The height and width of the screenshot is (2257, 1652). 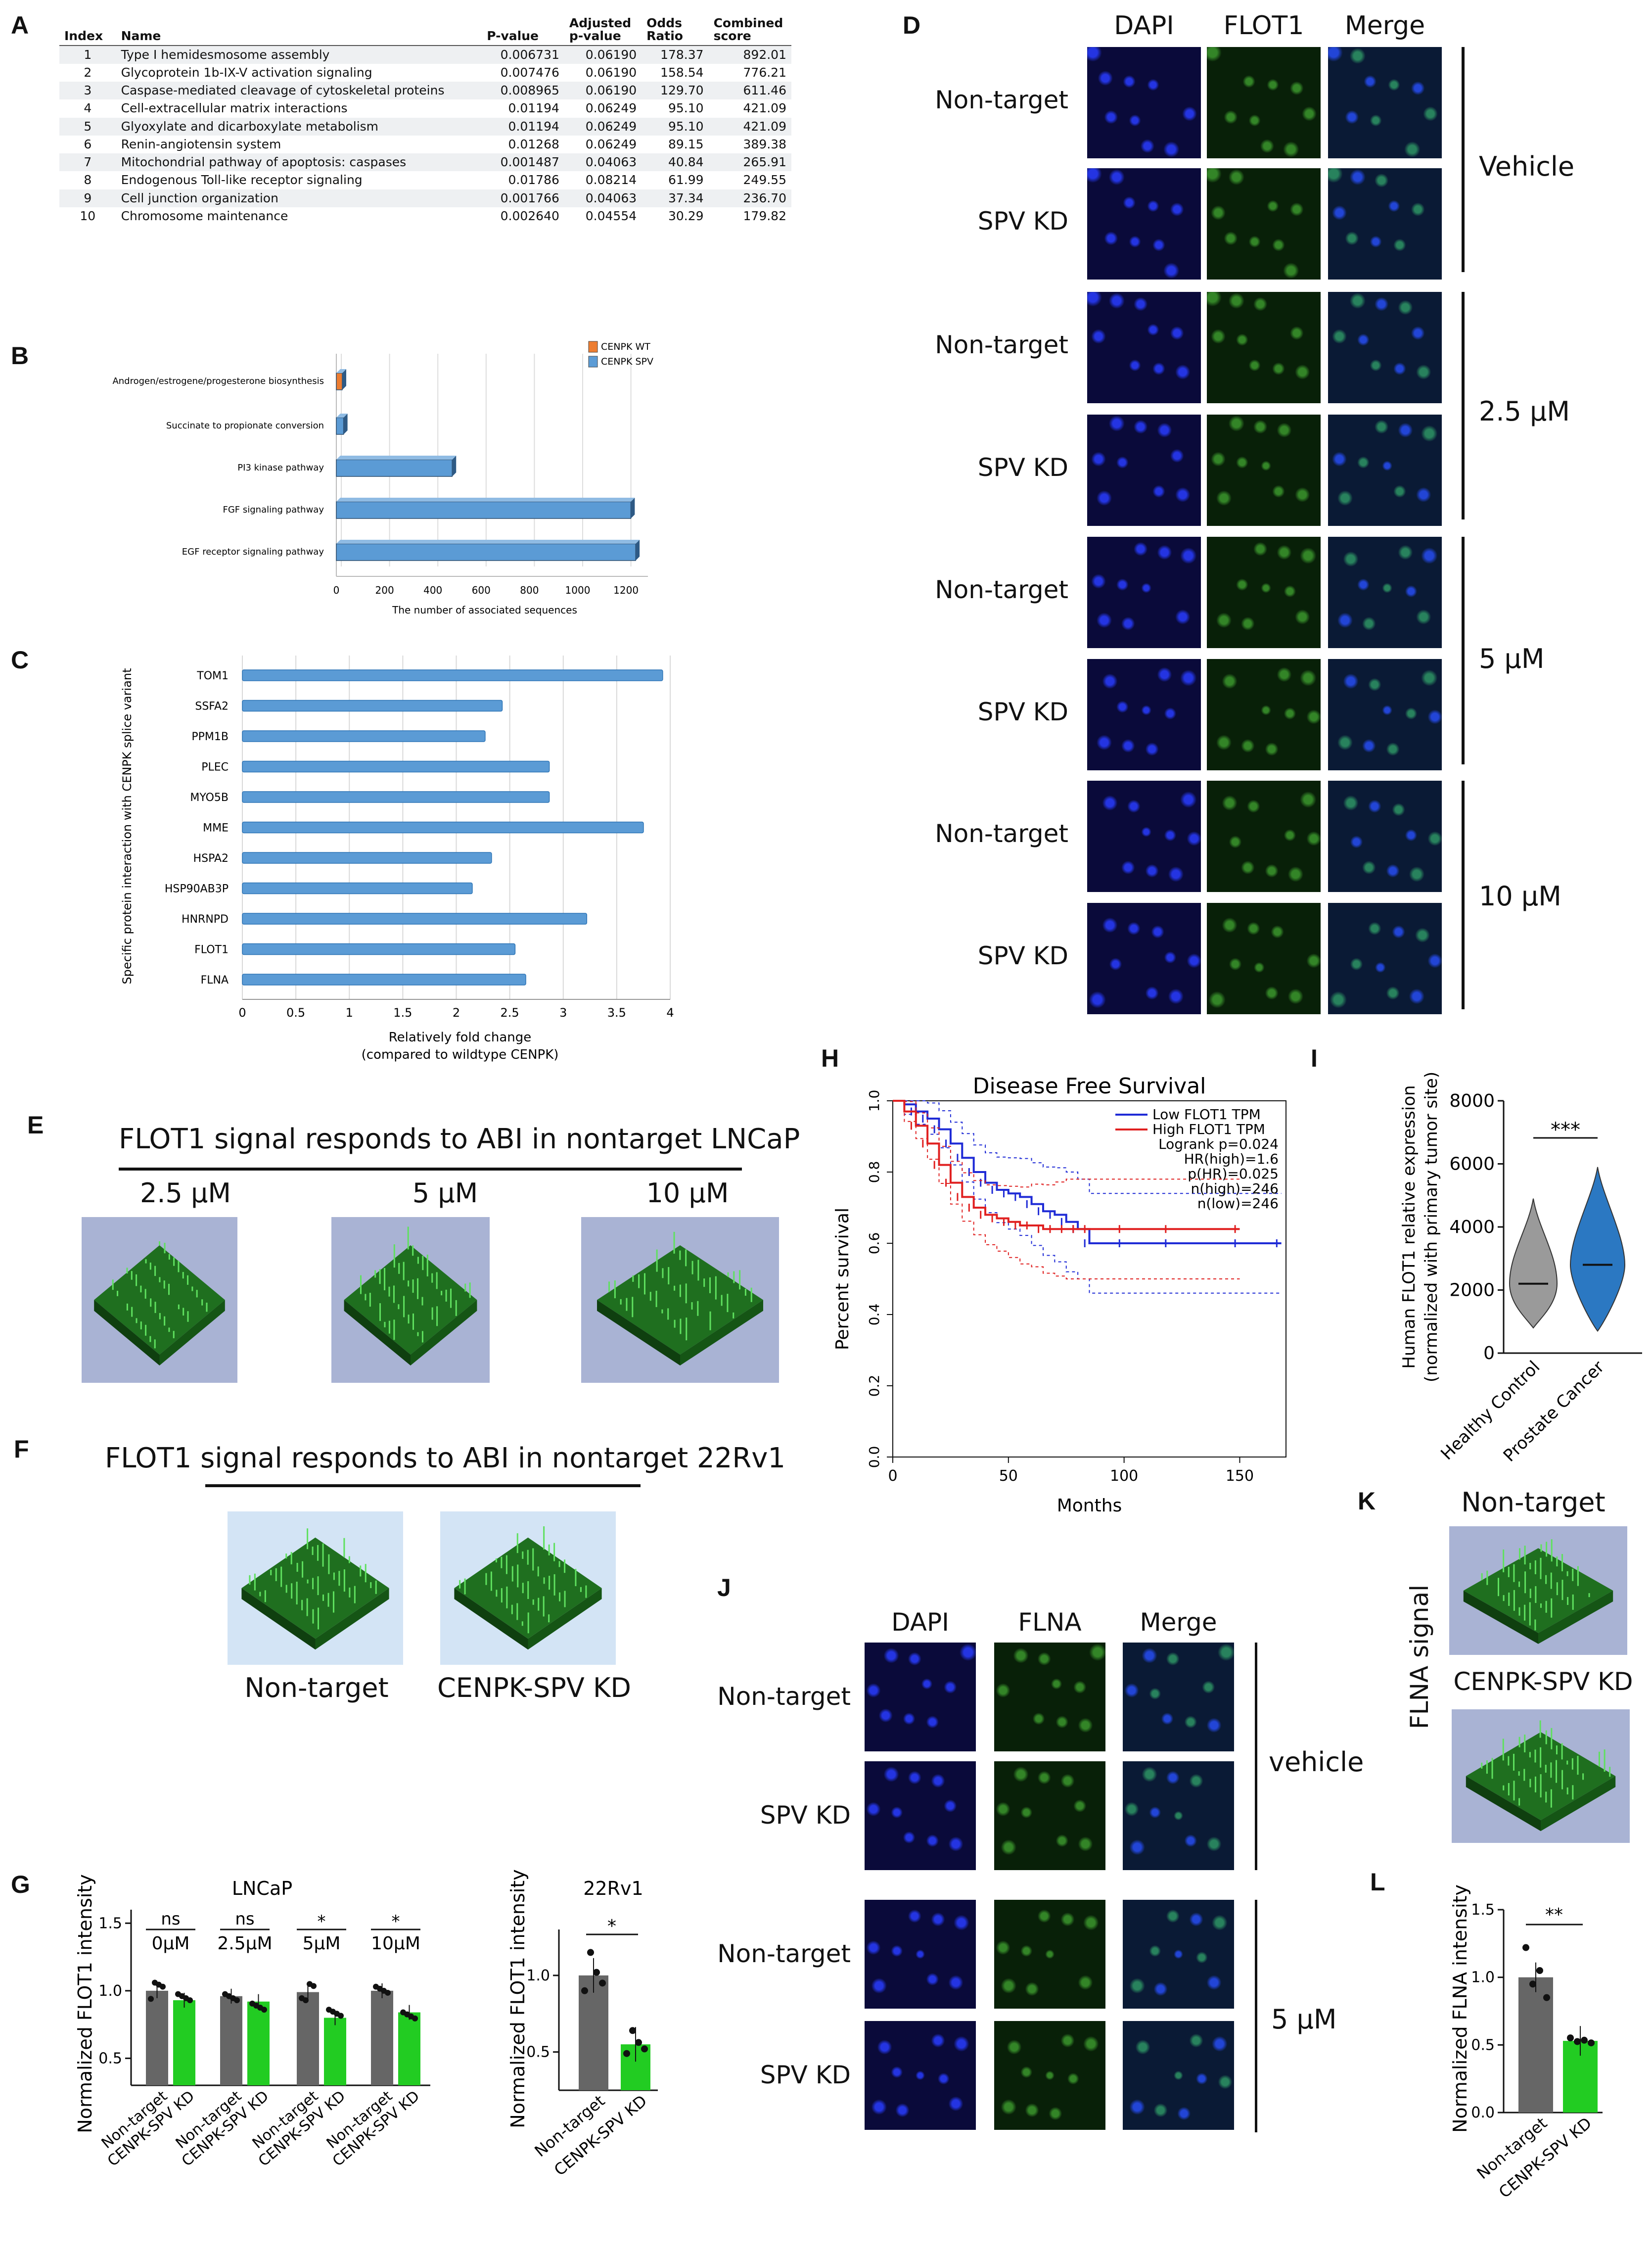 I want to click on stat-label: p(HR)=0.025, so click(x=1234, y=1174).